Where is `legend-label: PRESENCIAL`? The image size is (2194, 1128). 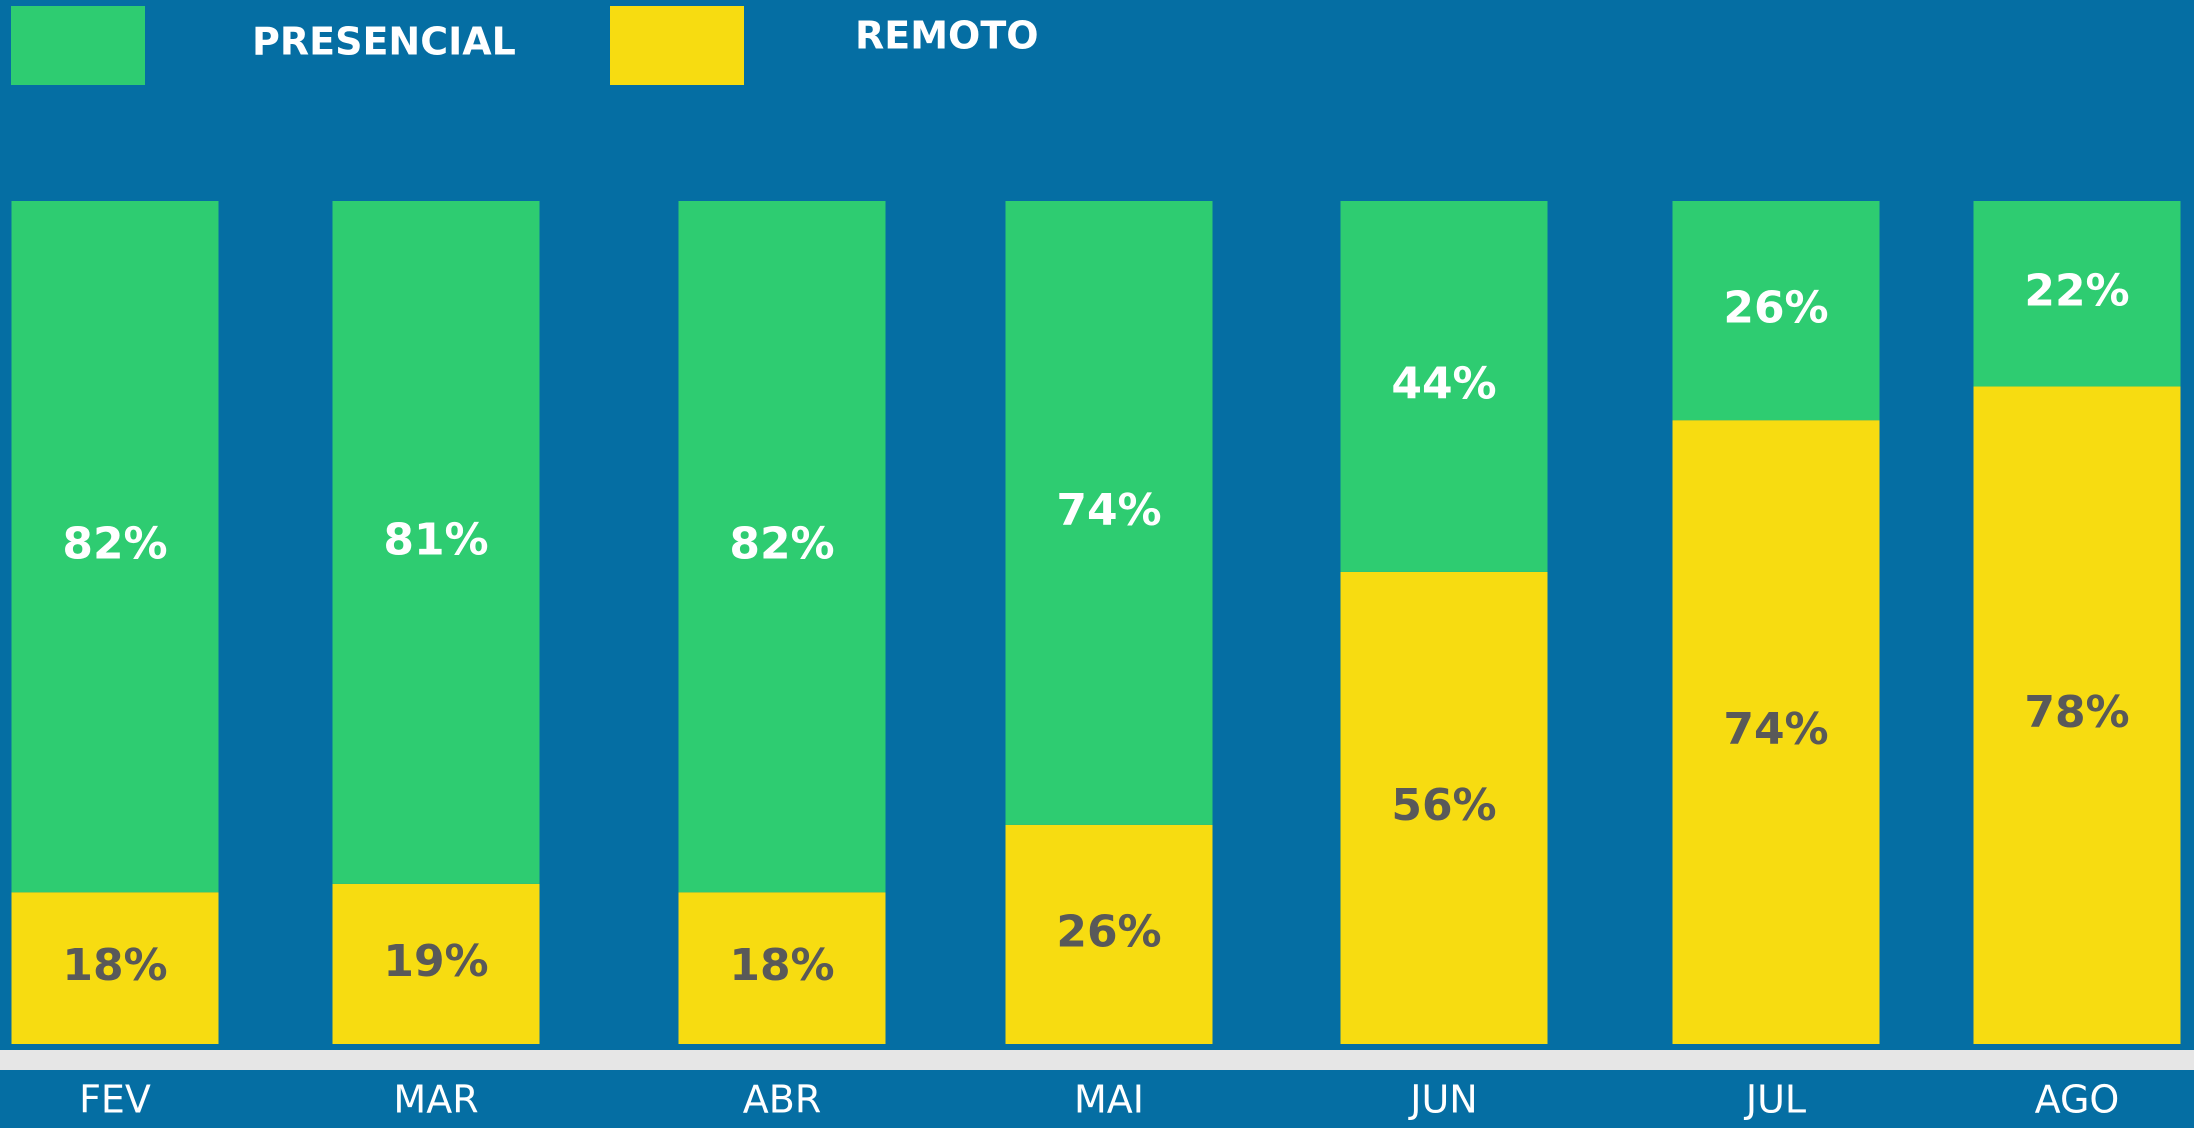
legend-label: PRESENCIAL is located at coordinates (384, 42).